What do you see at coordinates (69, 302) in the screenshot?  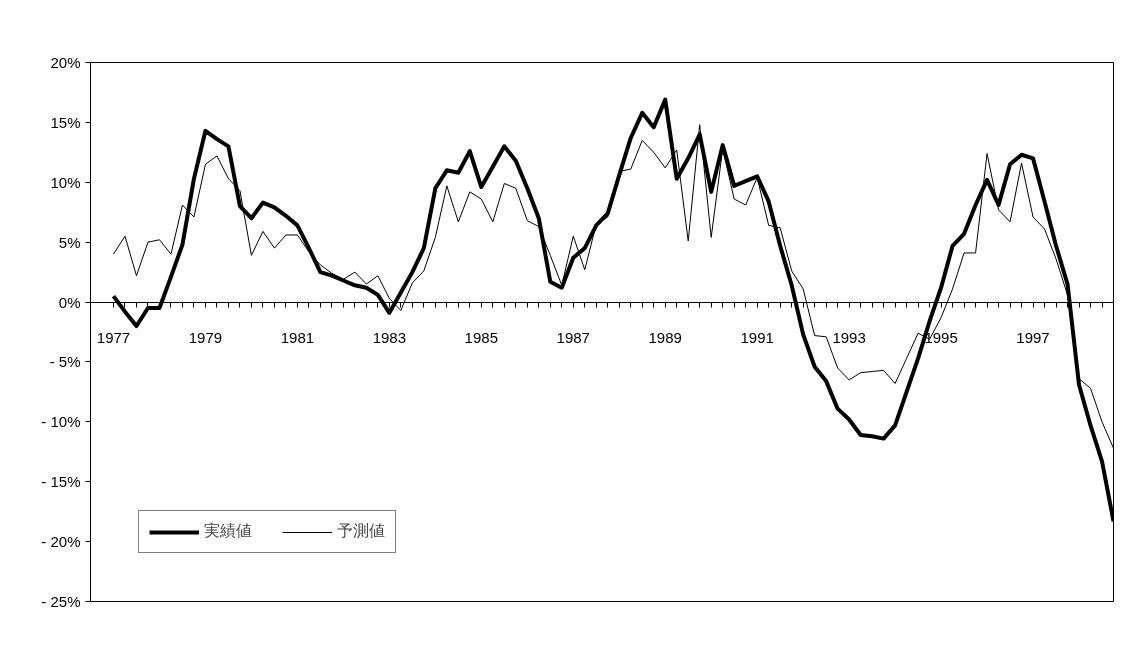 I see `y-tick-label: 0%` at bounding box center [69, 302].